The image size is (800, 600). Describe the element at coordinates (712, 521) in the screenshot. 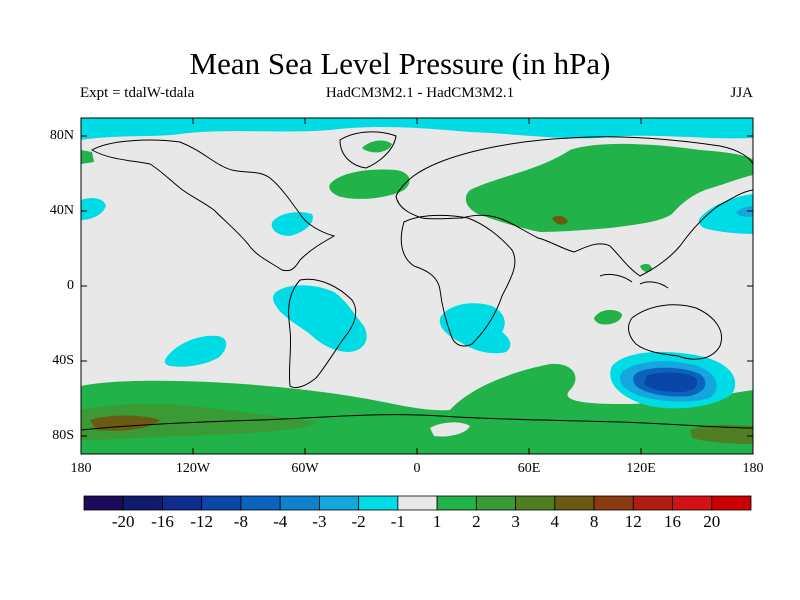

I see `colorbar-label: 20` at that location.